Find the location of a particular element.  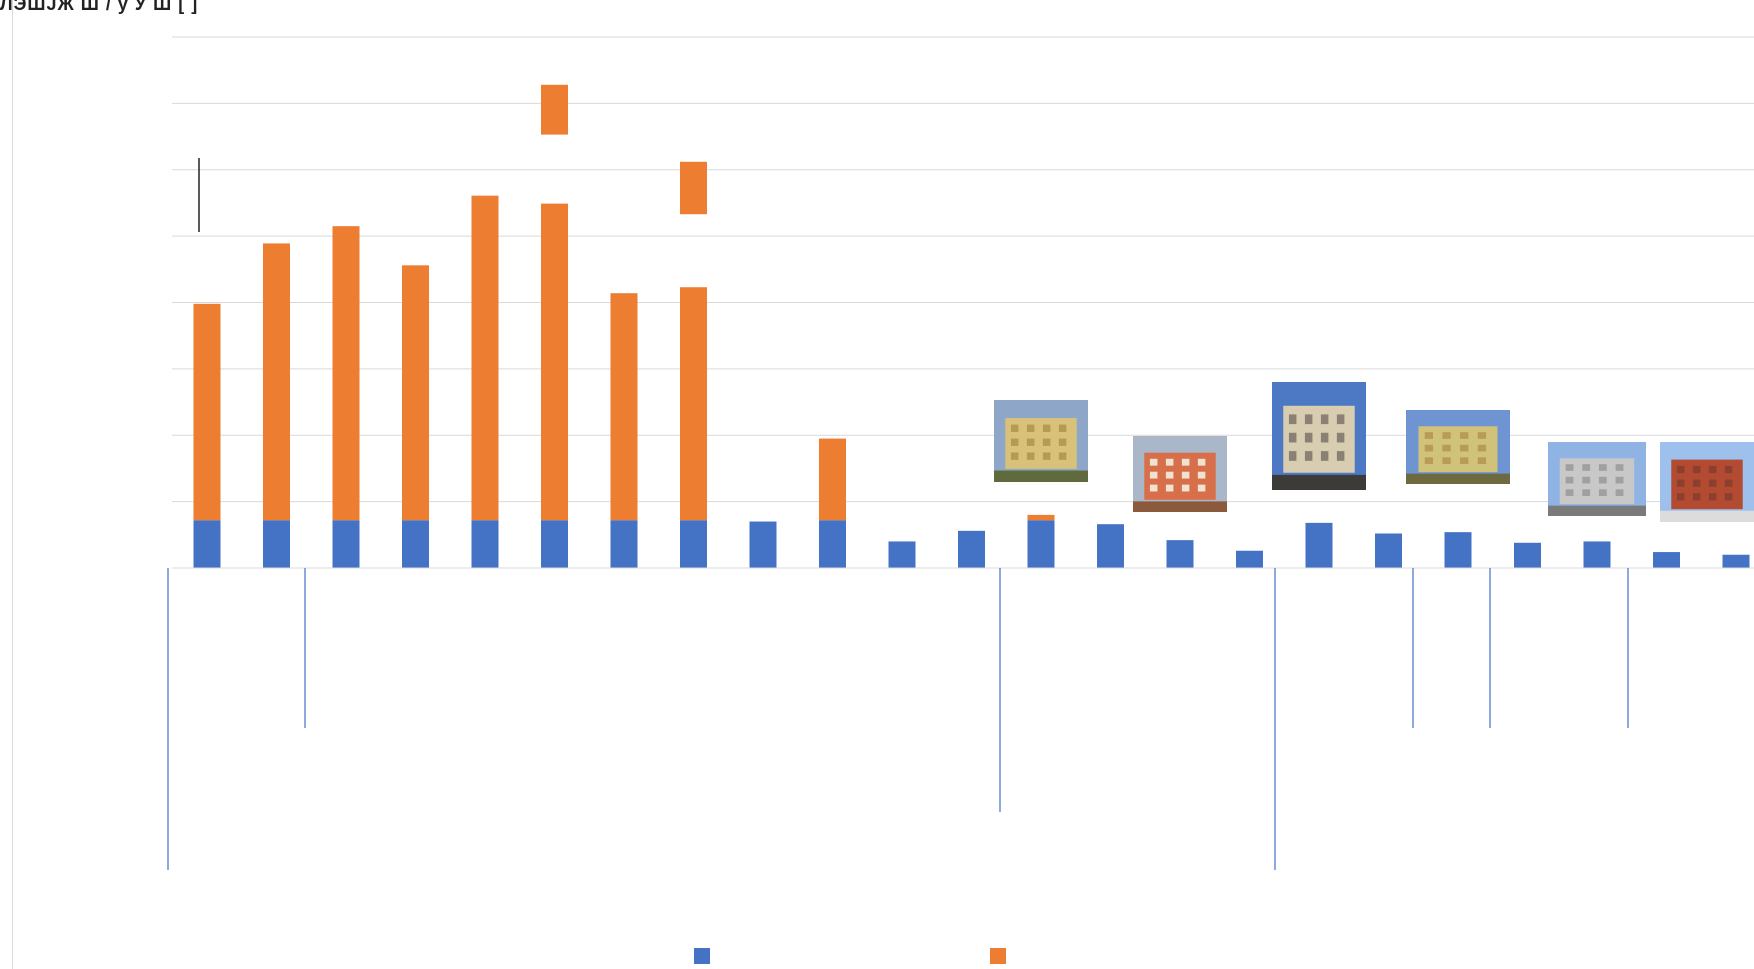

chart-title-fragment: ЛЭШЈЖ Ш / у Ў Ш [ ] is located at coordinates (99, 7).